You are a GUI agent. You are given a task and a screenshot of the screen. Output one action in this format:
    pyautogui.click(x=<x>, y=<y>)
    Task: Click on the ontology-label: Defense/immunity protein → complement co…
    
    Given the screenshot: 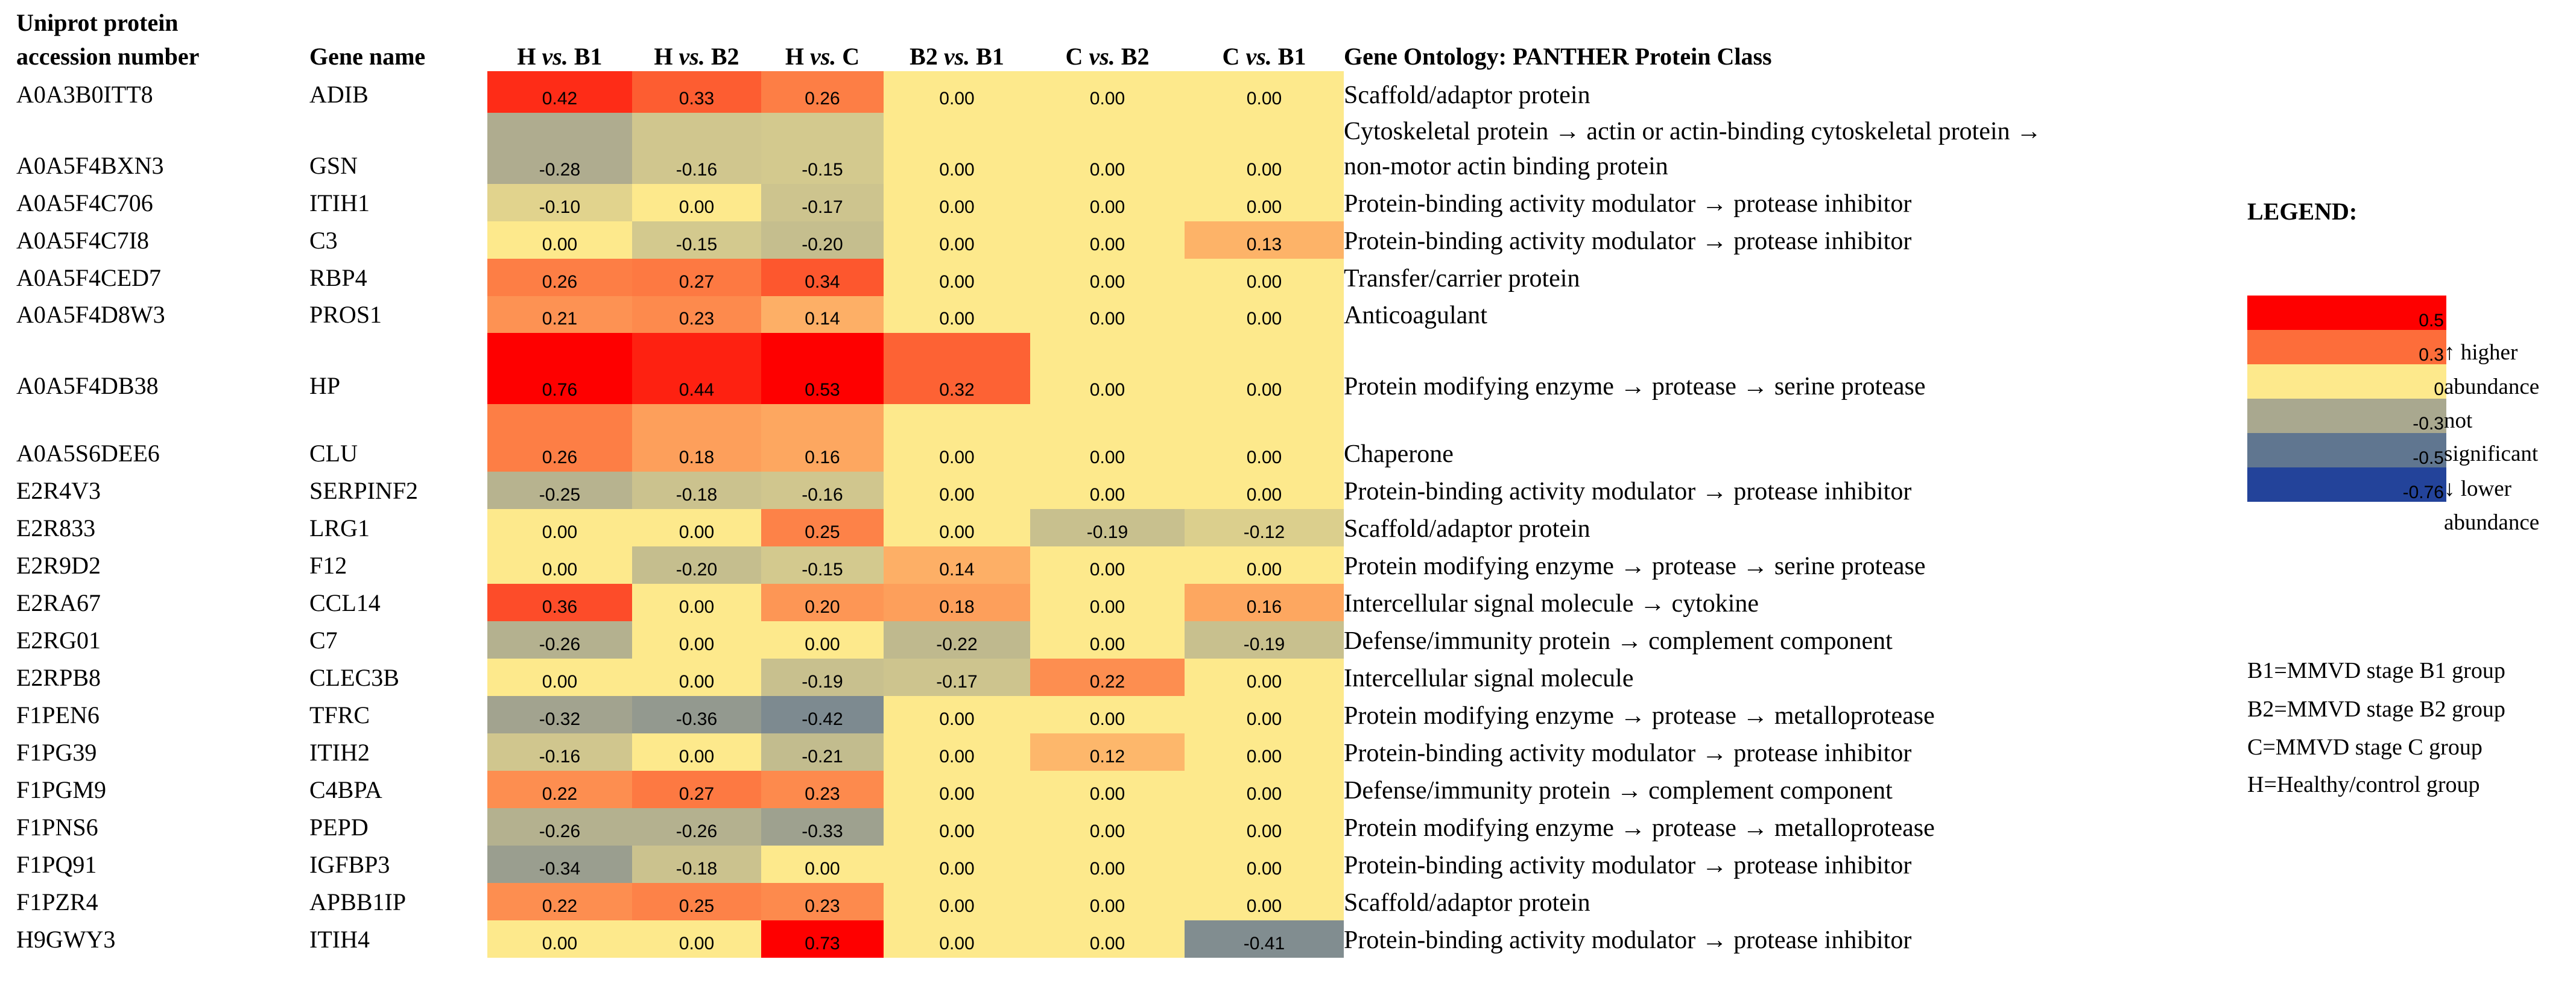 What is the action you would take?
    pyautogui.click(x=1618, y=791)
    